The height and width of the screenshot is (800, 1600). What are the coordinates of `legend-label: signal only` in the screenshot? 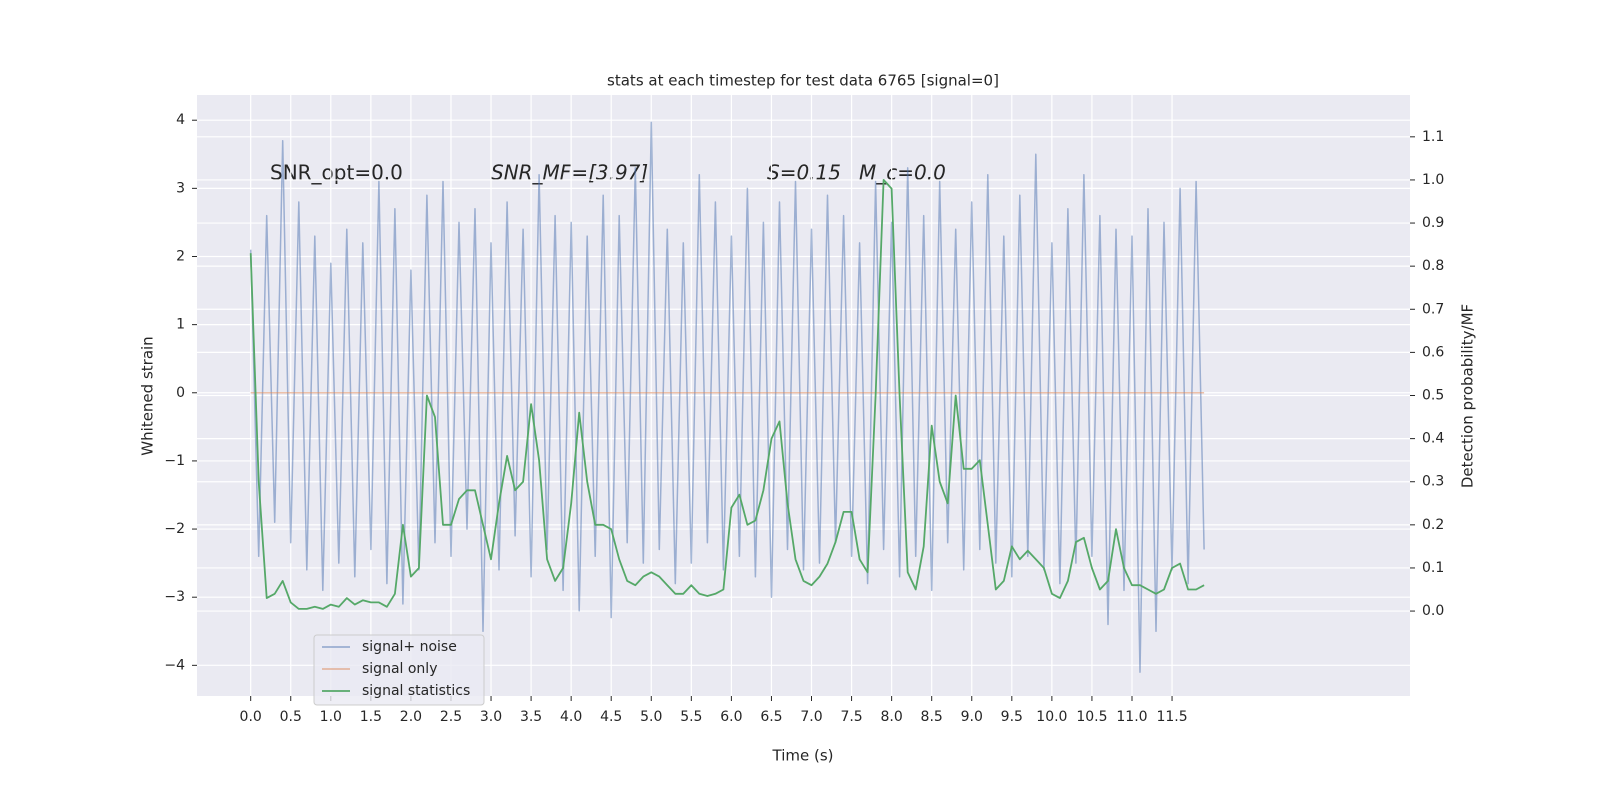 It's located at (399, 669).